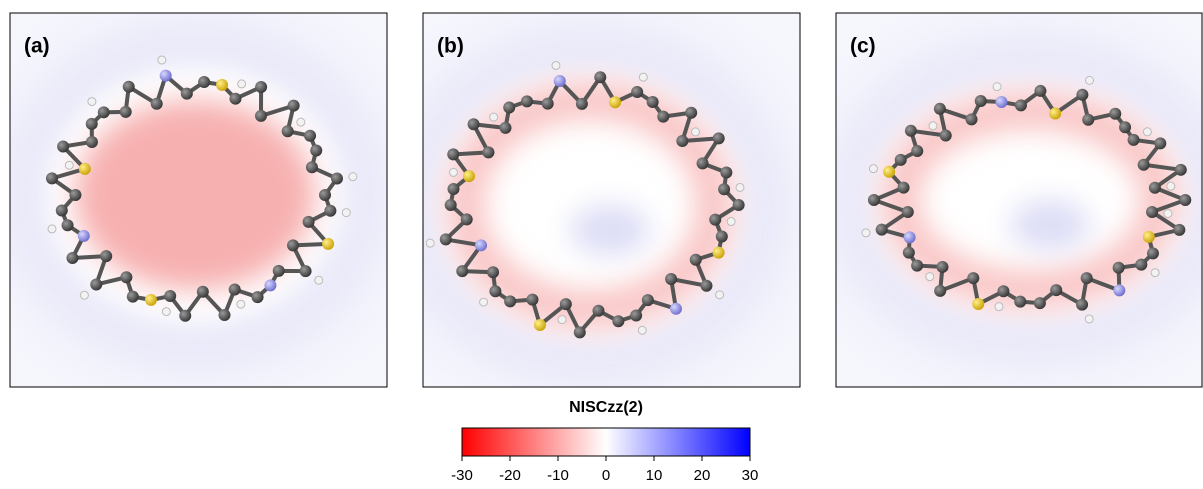 Image resolution: width=1203 pixels, height=489 pixels. What do you see at coordinates (558, 475) in the screenshot?
I see `tick-label: -10` at bounding box center [558, 475].